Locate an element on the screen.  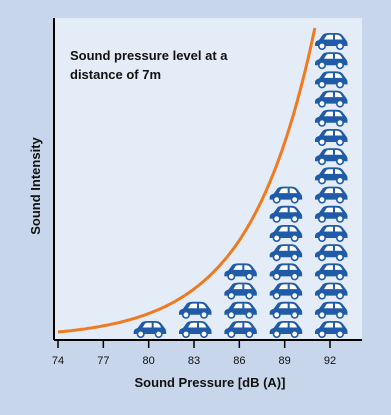
x-tick-label: 89 is located at coordinates (285, 361).